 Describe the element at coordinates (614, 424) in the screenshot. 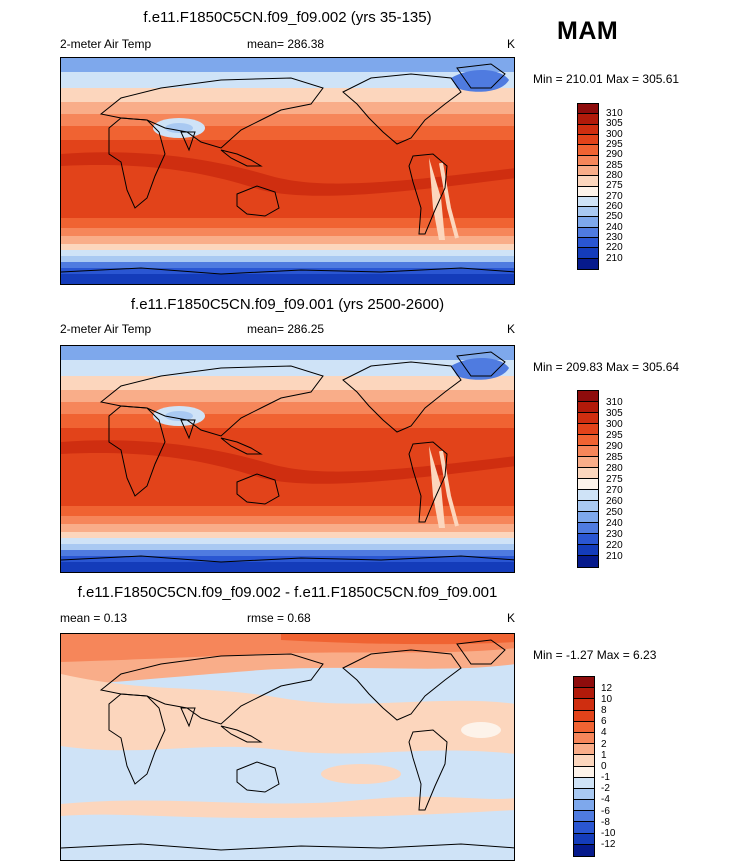

I see `colorbar-tick-label: 300` at that location.